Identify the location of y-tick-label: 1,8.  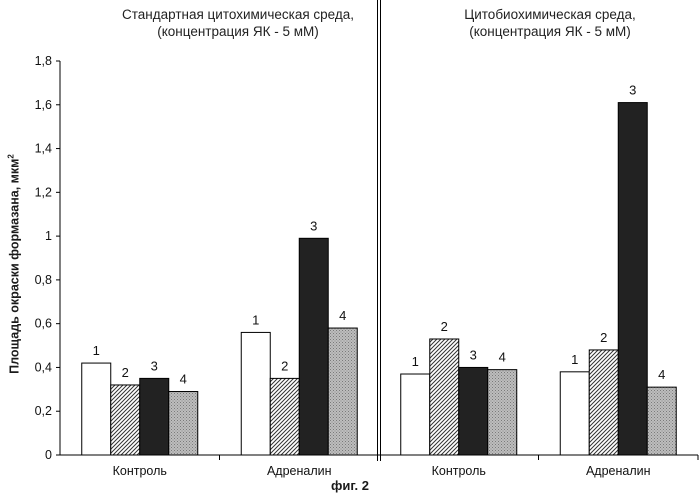
(43, 61).